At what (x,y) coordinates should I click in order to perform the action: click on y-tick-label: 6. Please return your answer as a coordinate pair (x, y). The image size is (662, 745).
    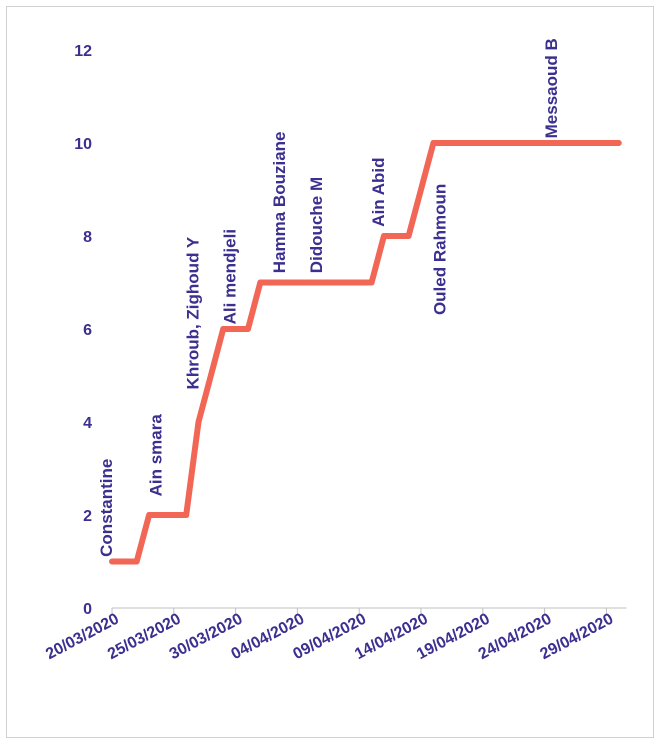
    Looking at the image, I should click on (87, 330).